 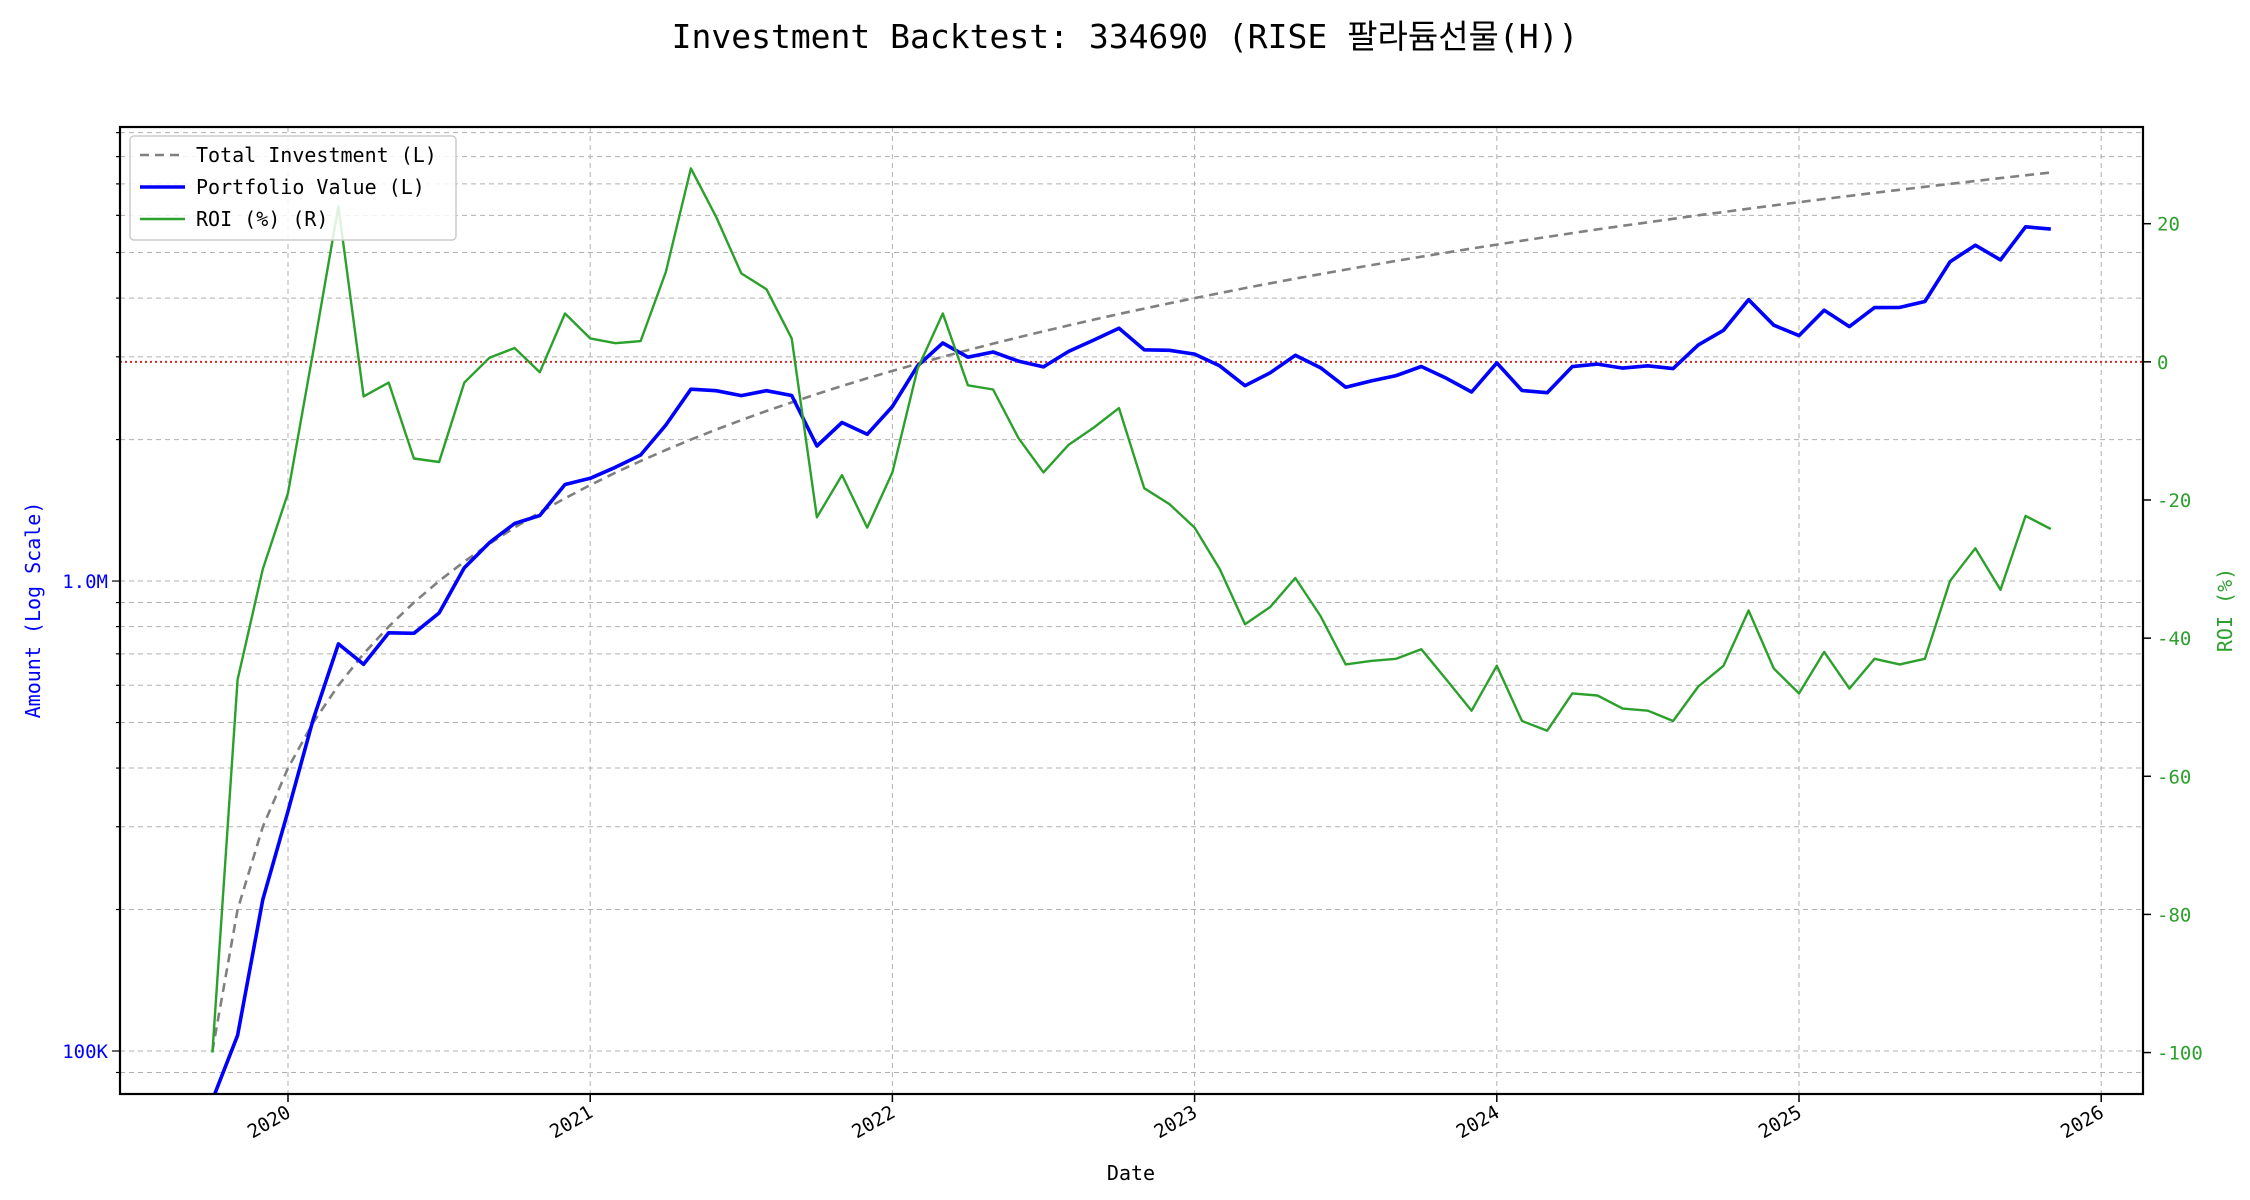 What do you see at coordinates (2174, 777) in the screenshot?
I see `right-y-tick-label: -60` at bounding box center [2174, 777].